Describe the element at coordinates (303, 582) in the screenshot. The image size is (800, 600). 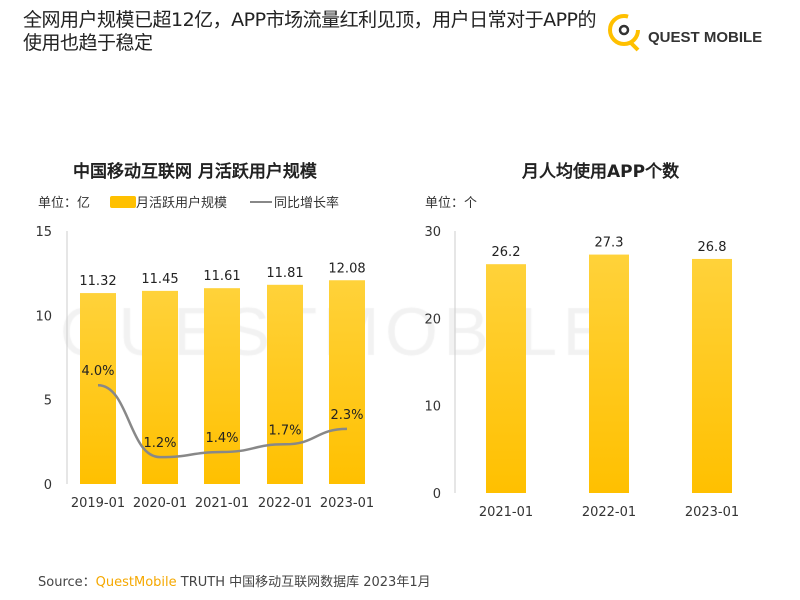
I see `source-rest: TRUTH 中国移动互联网数据库 2023年1月` at that location.